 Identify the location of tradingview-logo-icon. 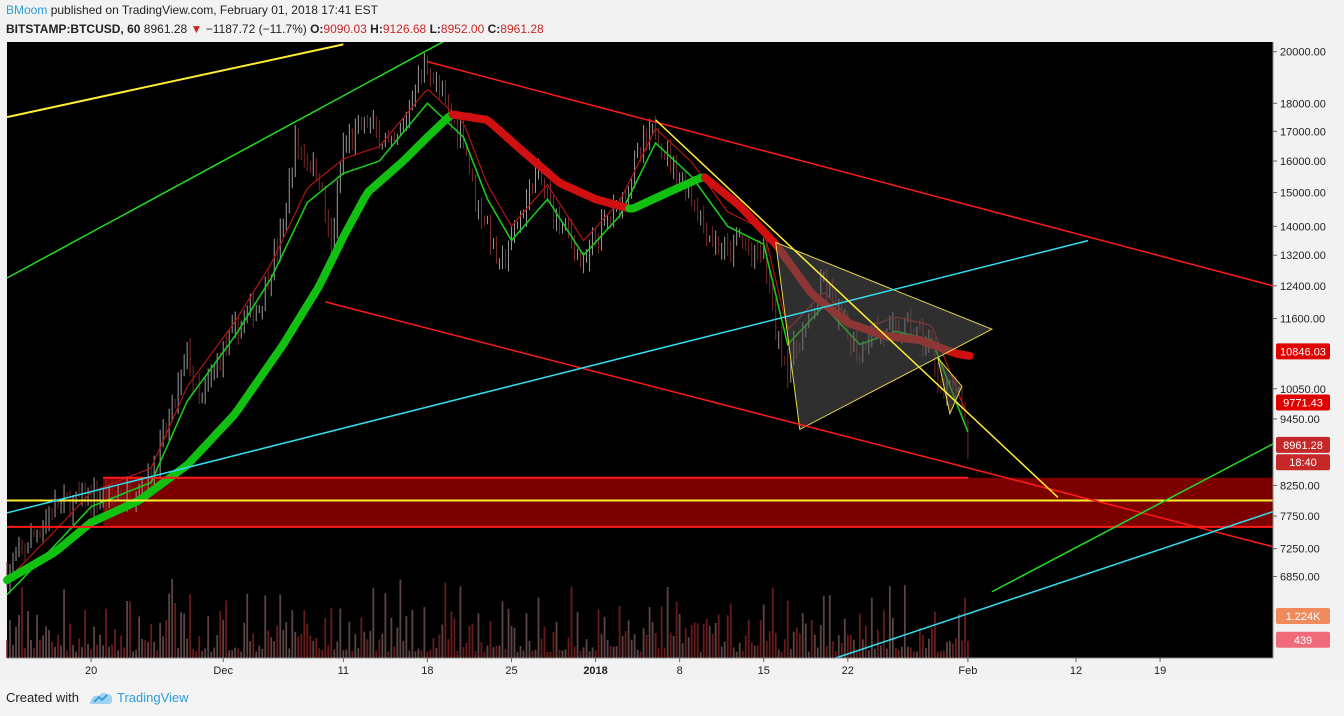
(101, 698).